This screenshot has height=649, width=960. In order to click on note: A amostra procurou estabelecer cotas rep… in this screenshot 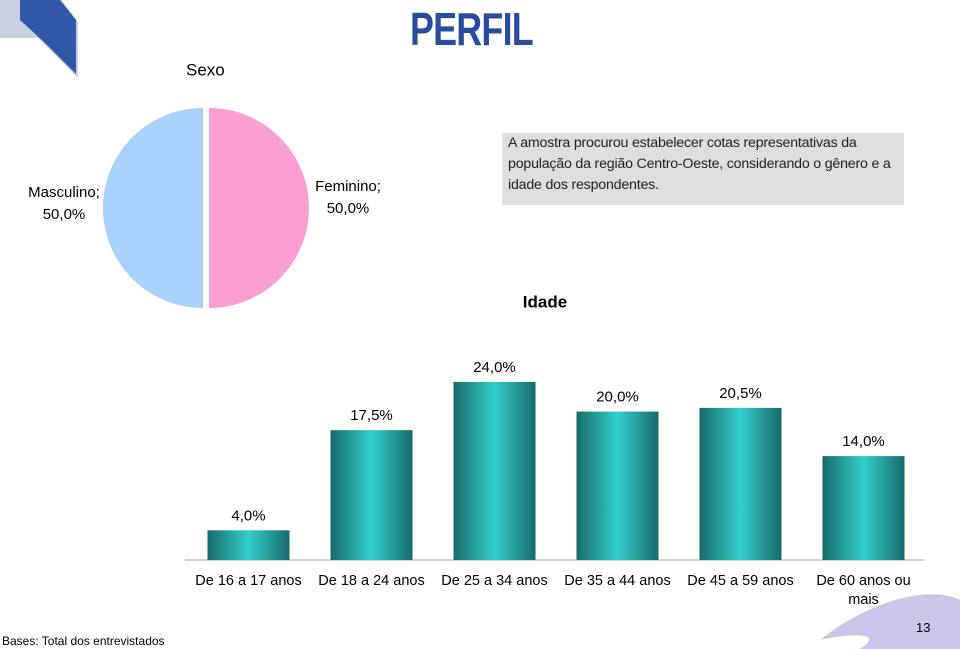, I will do `click(703, 169)`.